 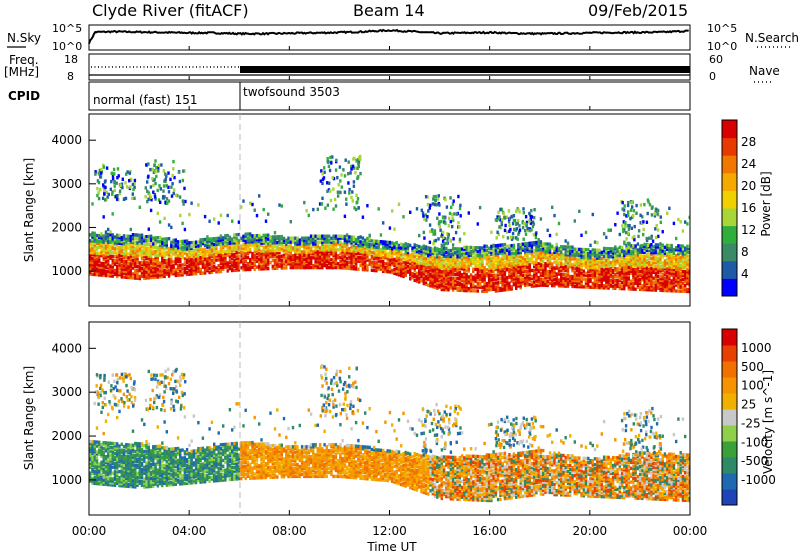 What do you see at coordinates (381, 263) in the screenshot?
I see `heatmap-cell-2027` at bounding box center [381, 263].